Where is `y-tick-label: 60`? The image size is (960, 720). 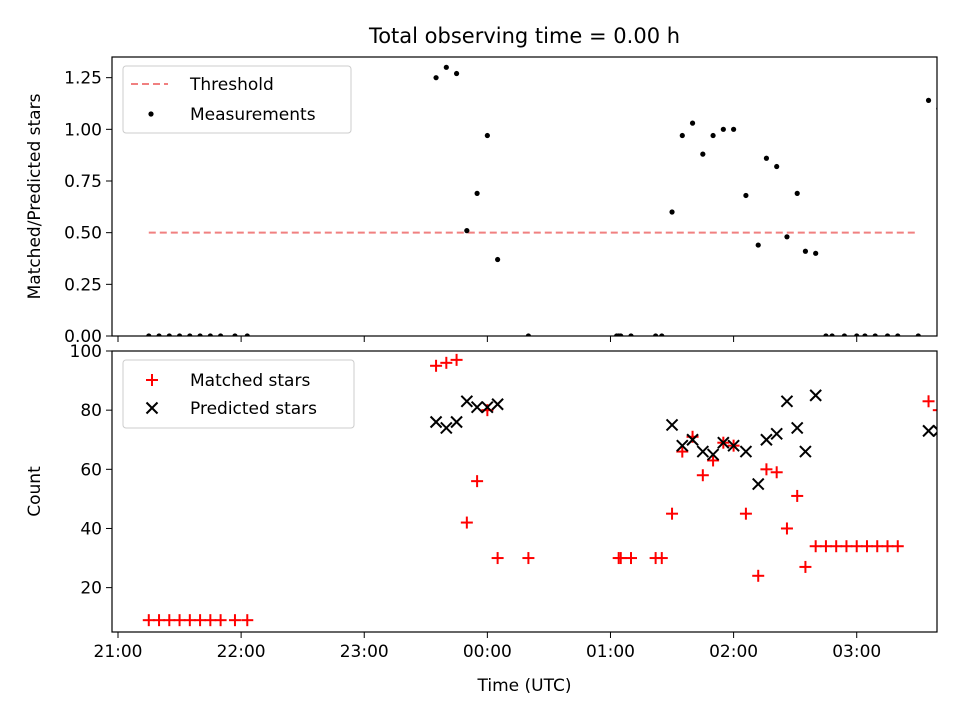
y-tick-label: 60 is located at coordinates (91, 470).